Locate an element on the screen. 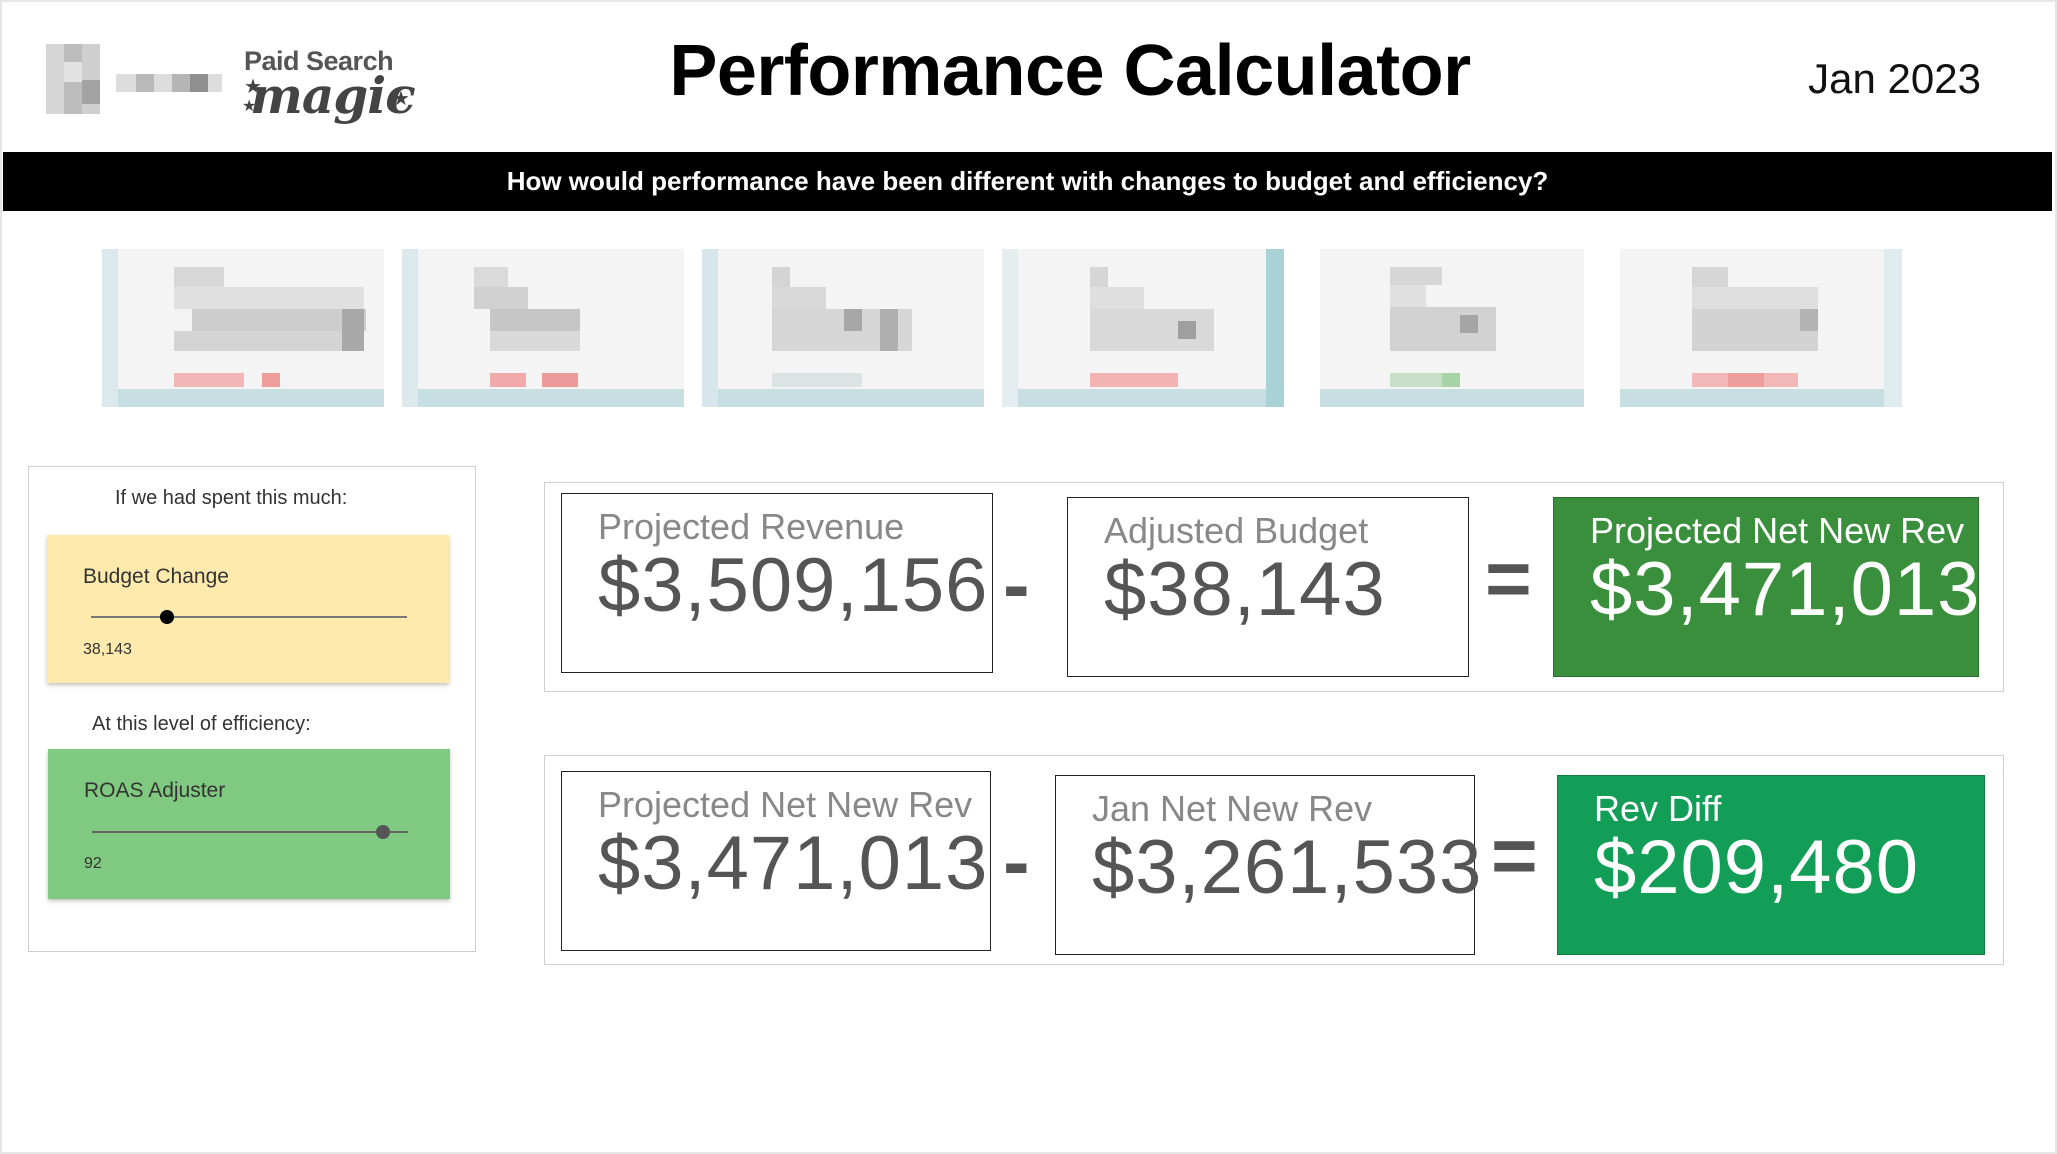 This screenshot has width=2057, height=1154. paid-search-magic-logo: Paid Search magic ★ ★ ★ is located at coordinates (329, 85).